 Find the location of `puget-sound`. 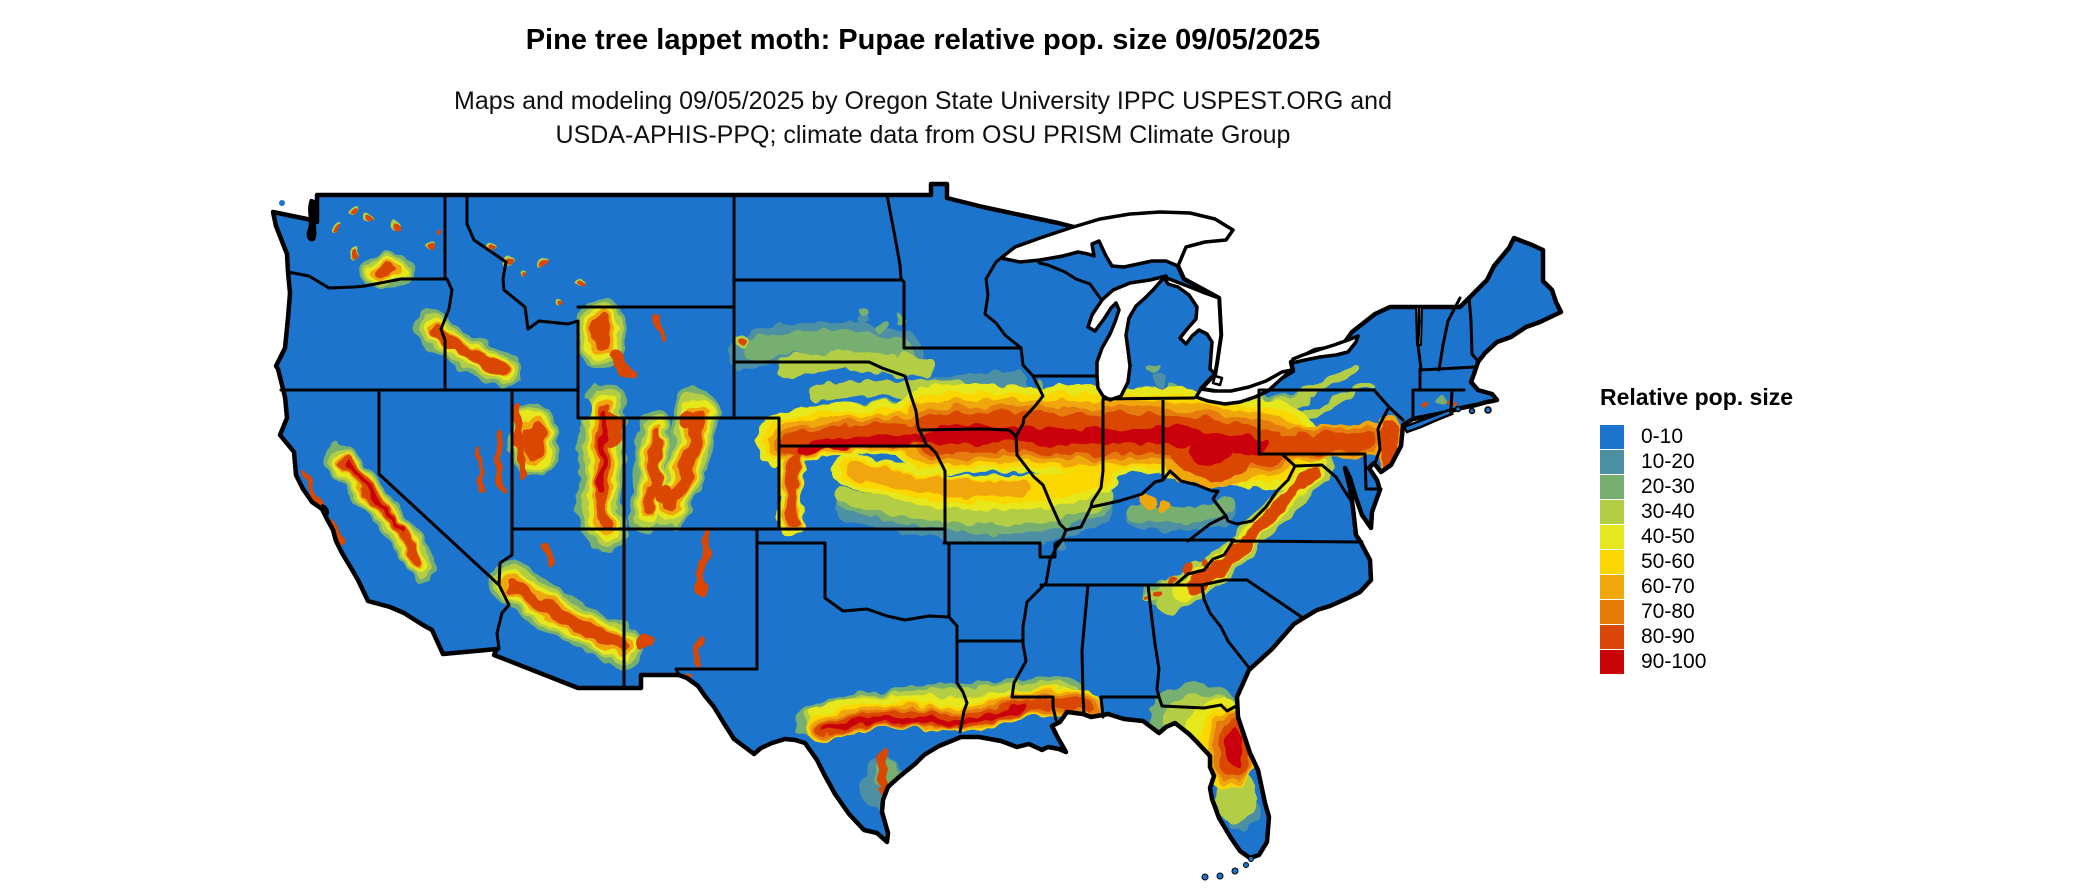

puget-sound is located at coordinates (312, 220).